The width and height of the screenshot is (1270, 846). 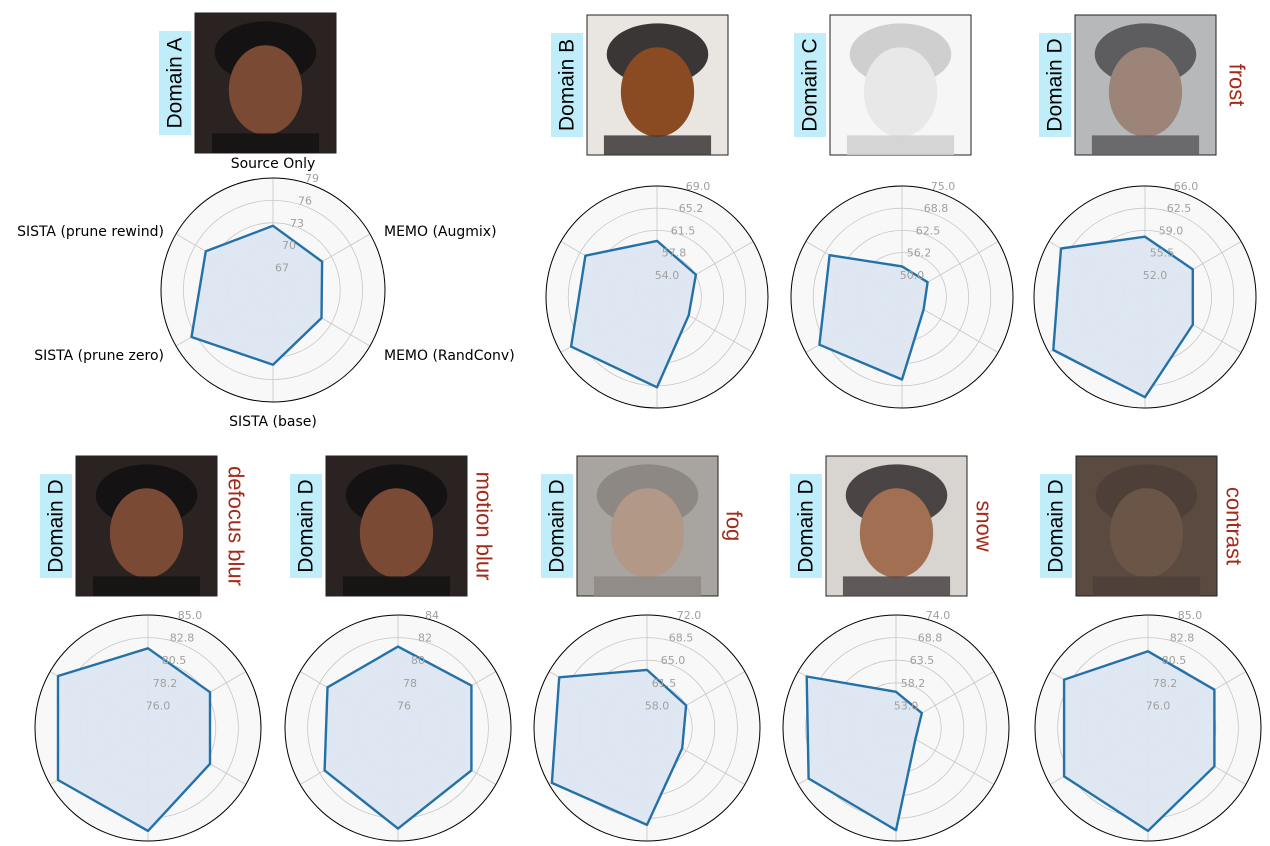 What do you see at coordinates (175, 82) in the screenshot?
I see `domain-label: Domain A` at bounding box center [175, 82].